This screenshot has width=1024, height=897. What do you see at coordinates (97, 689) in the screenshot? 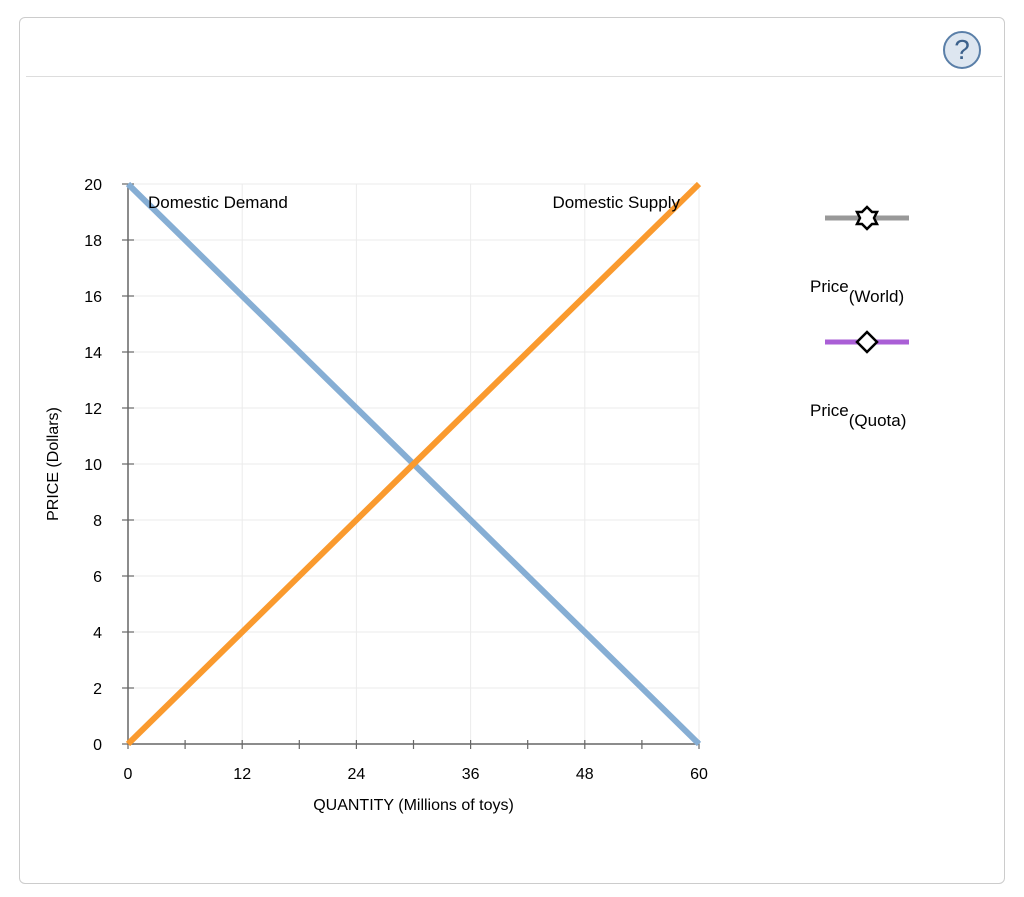
I see `y-tick-label: 2` at bounding box center [97, 689].